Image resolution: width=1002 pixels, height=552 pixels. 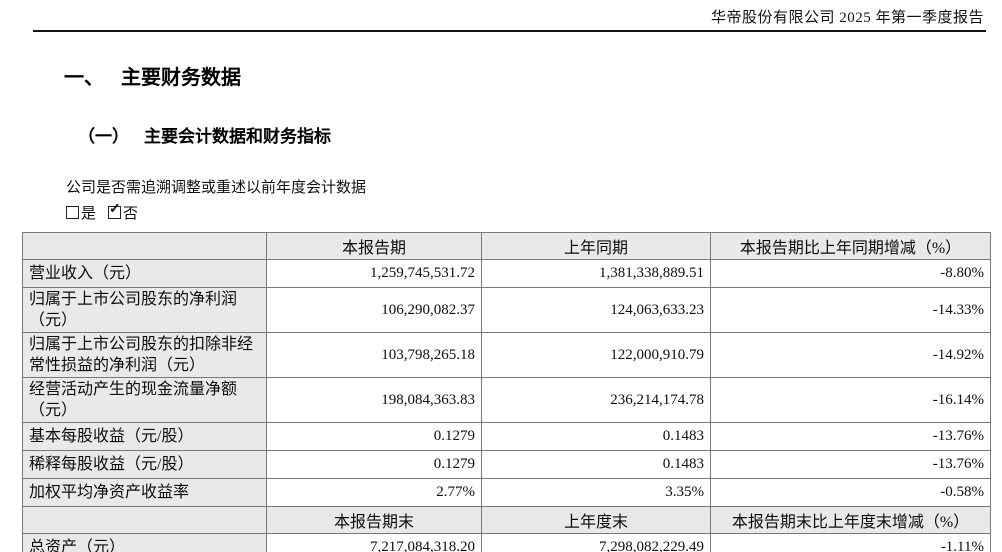 I want to click on value-prior: 3.35%, so click(x=596, y=492).